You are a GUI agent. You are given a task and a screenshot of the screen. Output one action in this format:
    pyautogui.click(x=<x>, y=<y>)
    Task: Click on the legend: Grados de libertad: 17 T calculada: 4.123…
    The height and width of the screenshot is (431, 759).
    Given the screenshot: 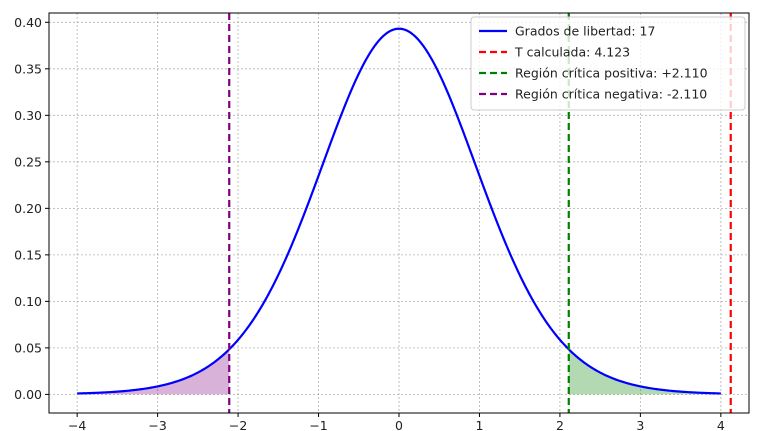 What is the action you would take?
    pyautogui.click(x=608, y=63)
    